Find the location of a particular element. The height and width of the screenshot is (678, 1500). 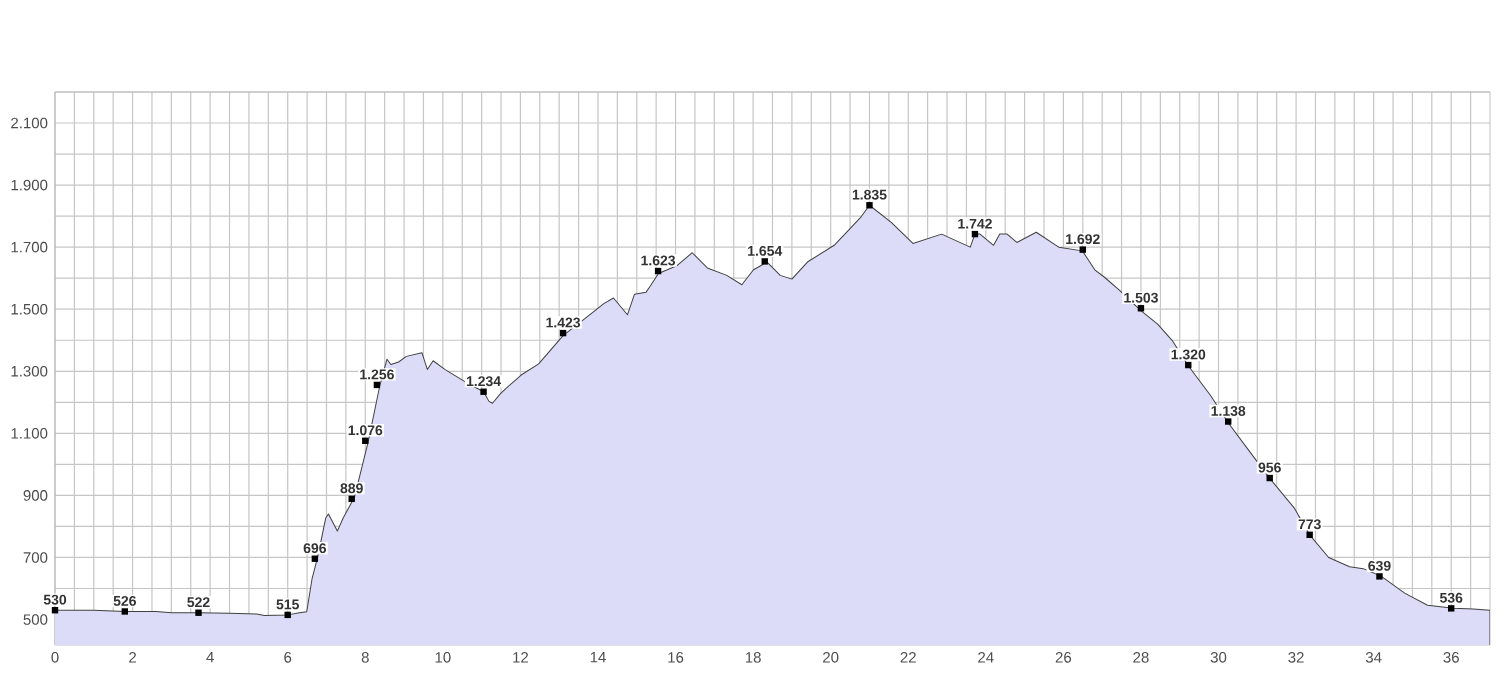

x-tick-label: 36 is located at coordinates (1451, 657).